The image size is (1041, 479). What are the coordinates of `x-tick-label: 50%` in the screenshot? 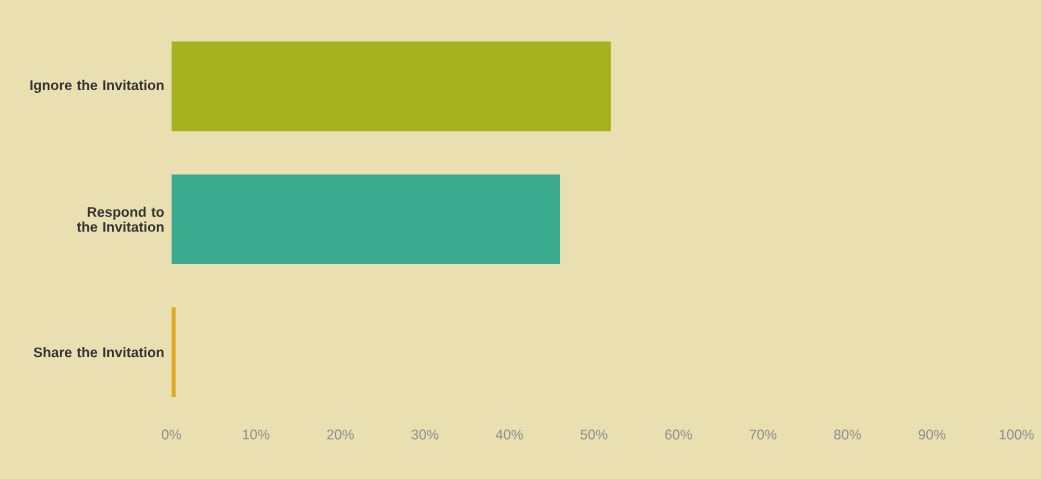 It's located at (594, 434).